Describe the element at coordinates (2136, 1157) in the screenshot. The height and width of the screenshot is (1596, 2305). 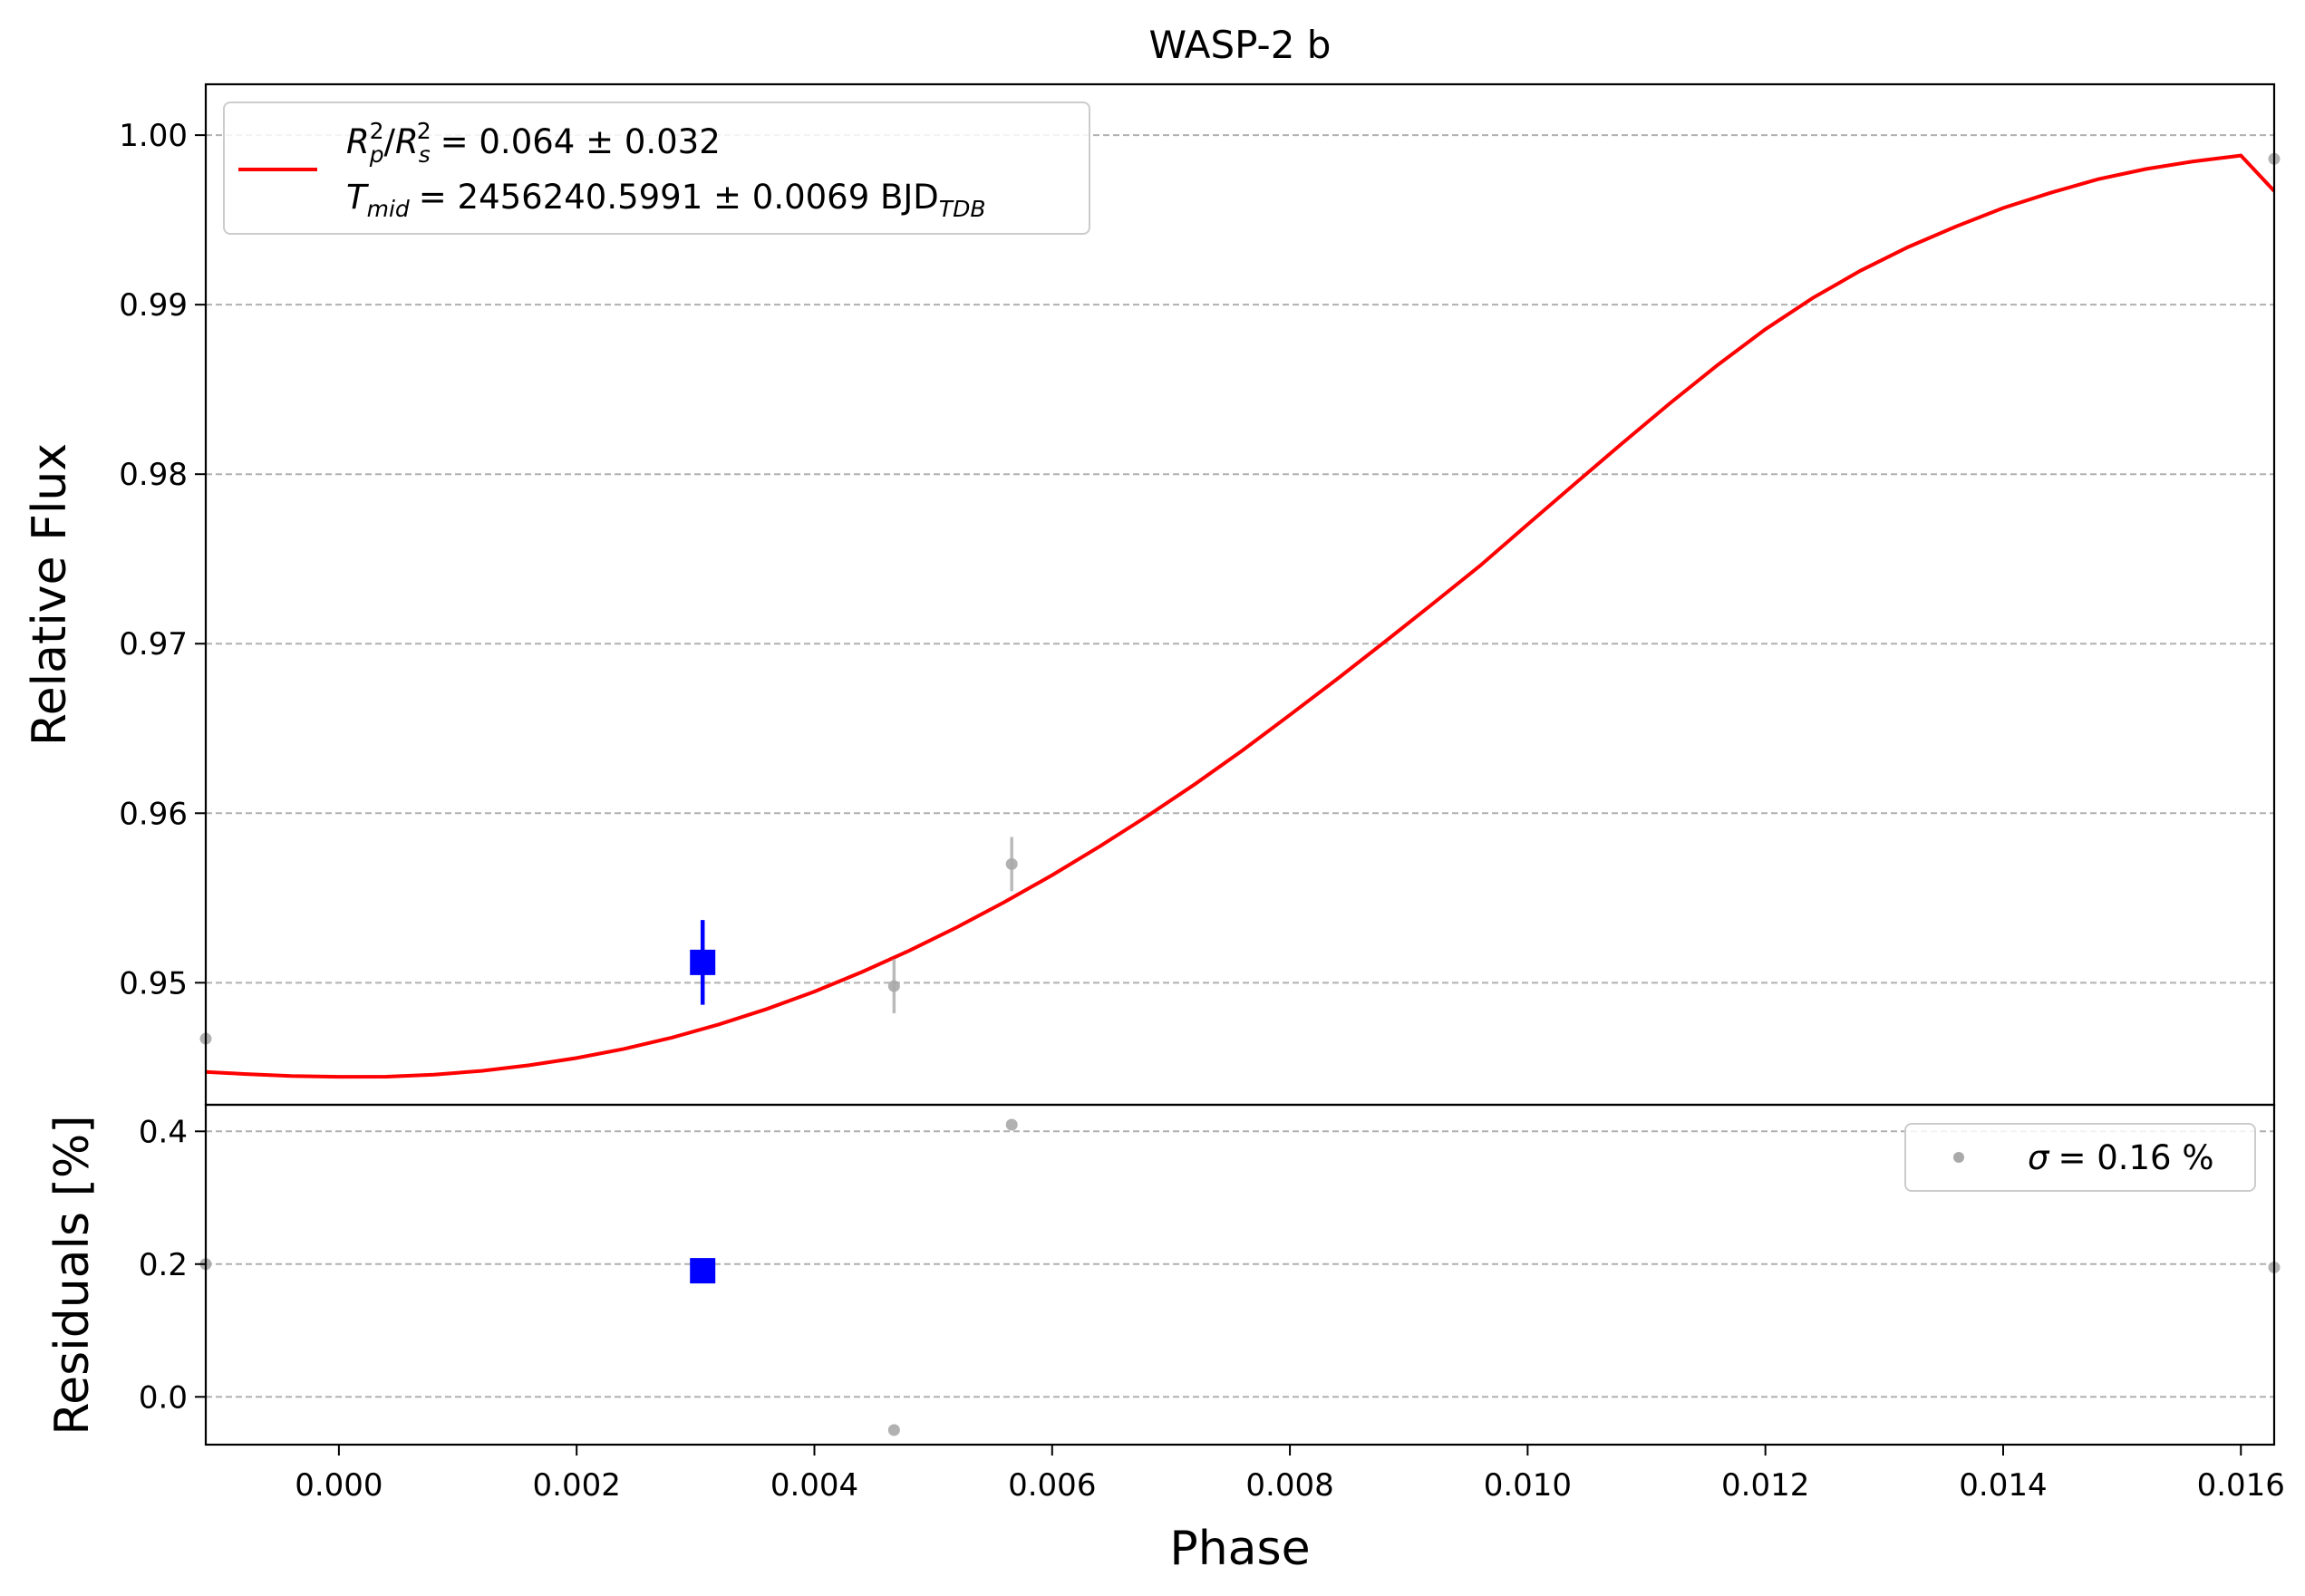
I see `legend-sigma-value: = 0.16 %` at that location.